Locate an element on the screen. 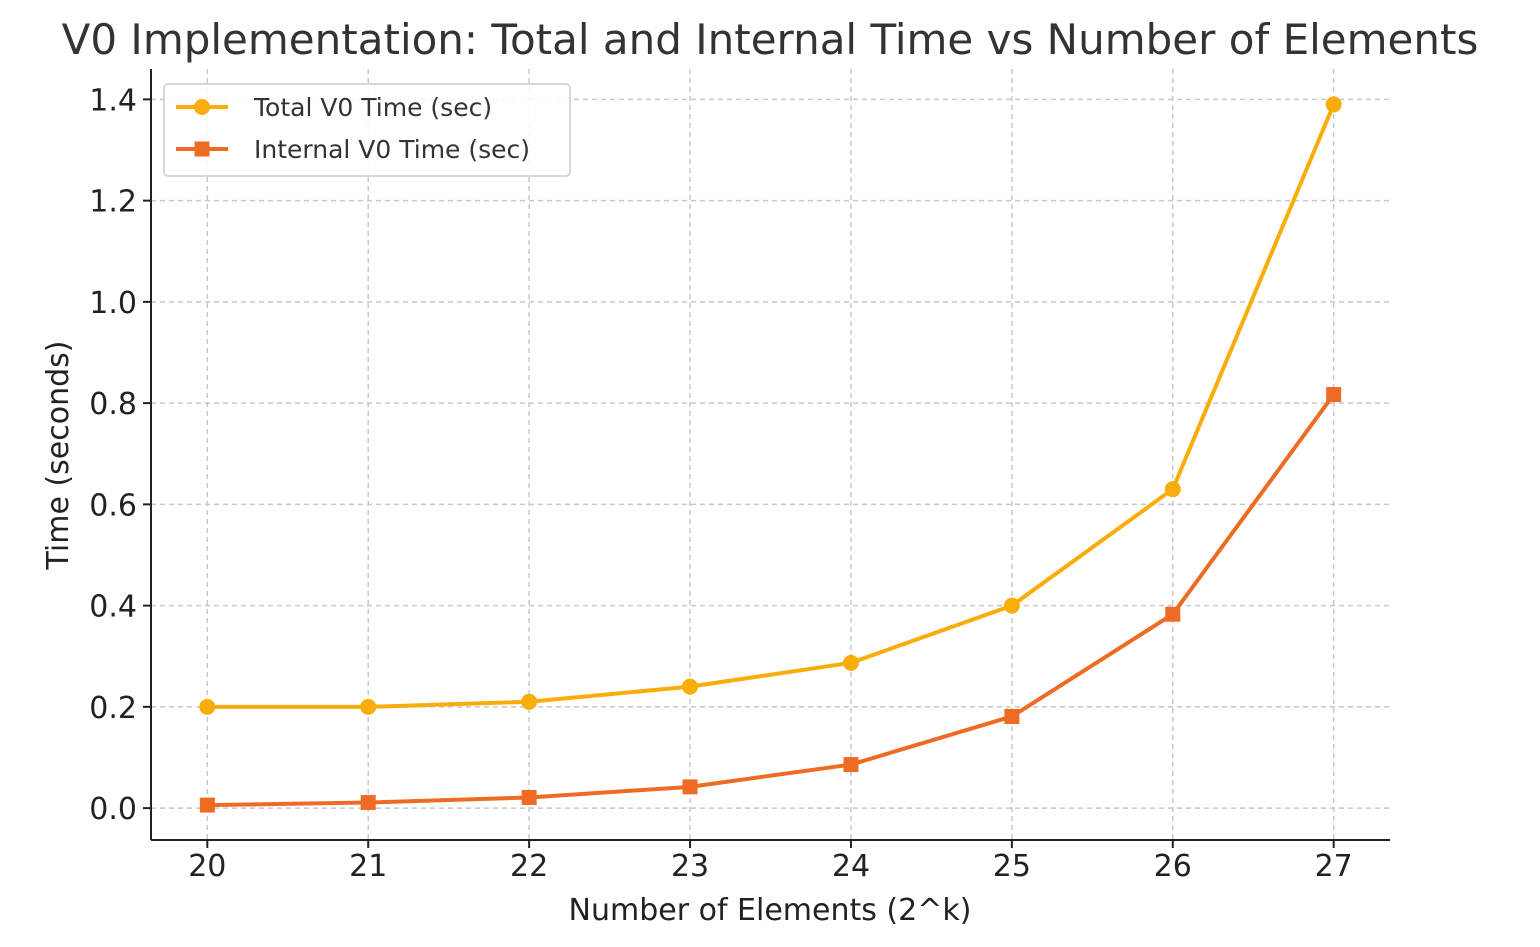  y-tick-label: 0.2 is located at coordinates (113, 708).